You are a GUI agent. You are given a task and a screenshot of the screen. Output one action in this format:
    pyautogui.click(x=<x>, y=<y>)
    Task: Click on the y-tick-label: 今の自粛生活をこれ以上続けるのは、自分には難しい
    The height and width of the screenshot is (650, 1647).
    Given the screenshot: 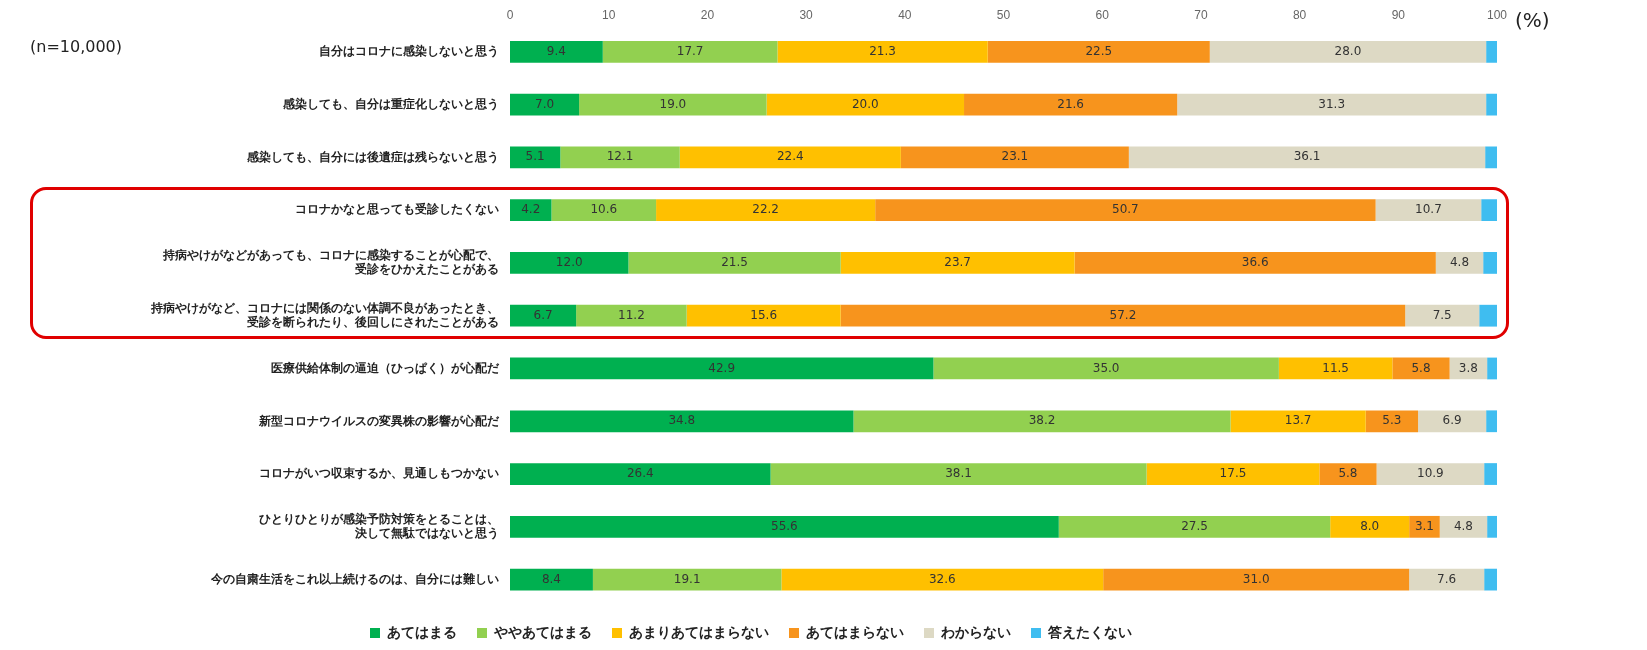 What is the action you would take?
    pyautogui.click(x=354, y=578)
    